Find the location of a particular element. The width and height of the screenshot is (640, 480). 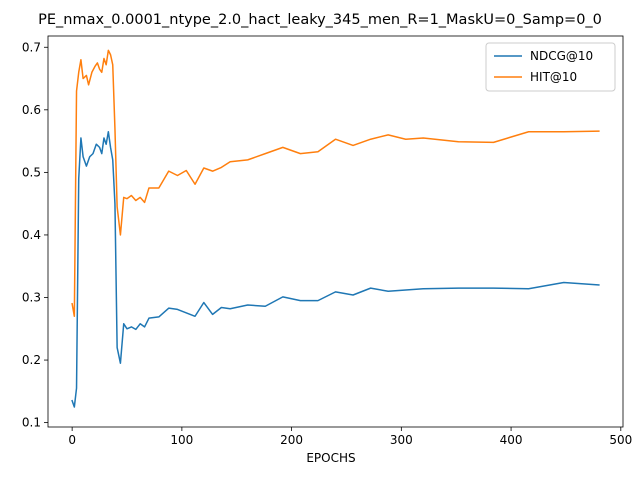

legend-label: NDCG@10 is located at coordinates (561, 56).